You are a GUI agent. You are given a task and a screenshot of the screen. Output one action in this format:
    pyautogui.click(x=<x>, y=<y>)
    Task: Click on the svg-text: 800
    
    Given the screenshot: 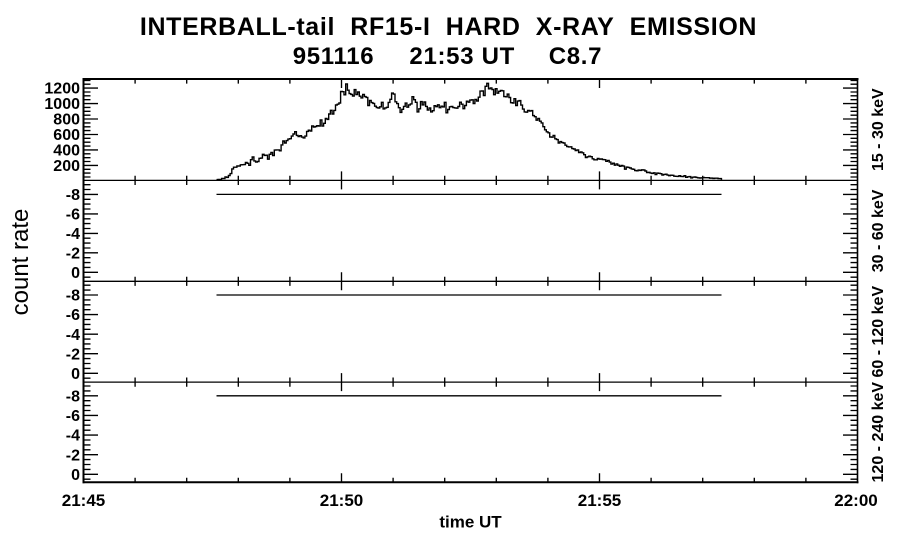 What is the action you would take?
    pyautogui.click(x=66, y=120)
    